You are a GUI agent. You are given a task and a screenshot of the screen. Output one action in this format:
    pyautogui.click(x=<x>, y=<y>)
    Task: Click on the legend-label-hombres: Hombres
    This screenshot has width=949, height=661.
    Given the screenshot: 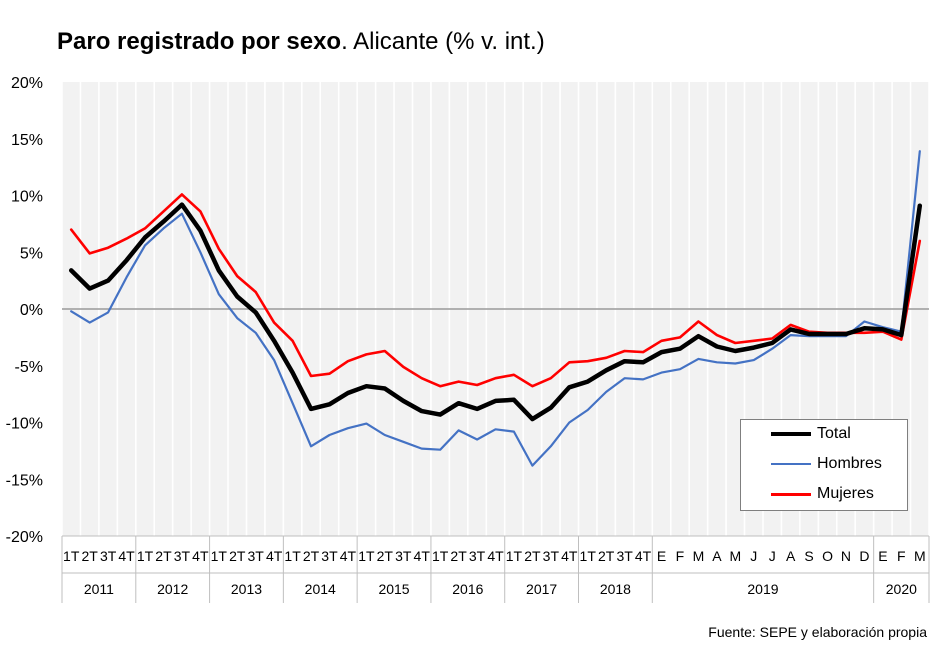 What is the action you would take?
    pyautogui.click(x=849, y=463)
    